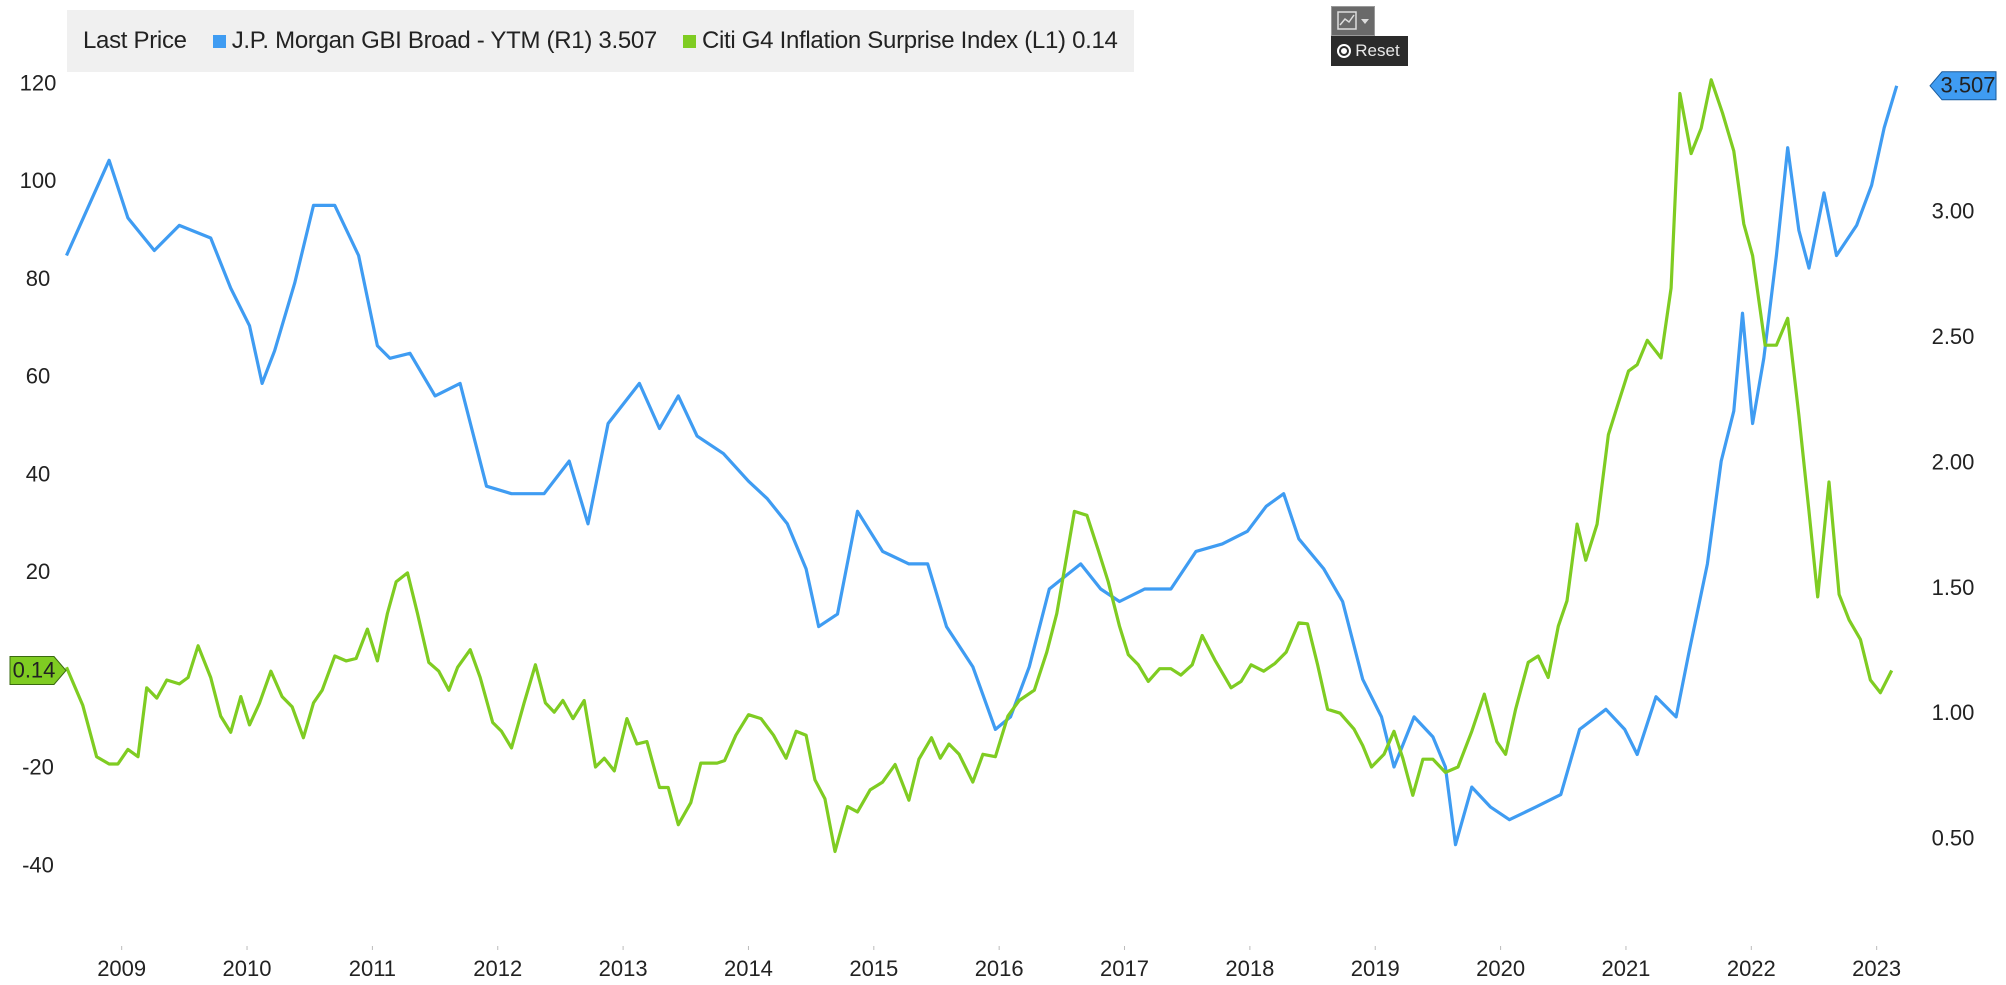 Image resolution: width=2006 pixels, height=985 pixels. Describe the element at coordinates (1953, 336) in the screenshot. I see `y2-tick-label: 2.50` at that location.